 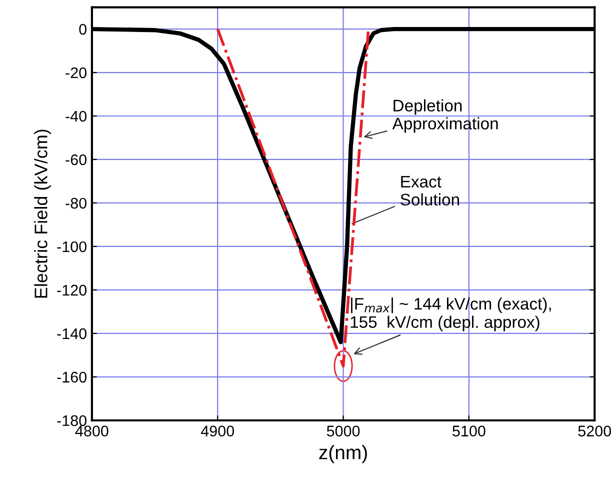 What do you see at coordinates (76, 116) in the screenshot?
I see `y-tick-label: -40` at bounding box center [76, 116].